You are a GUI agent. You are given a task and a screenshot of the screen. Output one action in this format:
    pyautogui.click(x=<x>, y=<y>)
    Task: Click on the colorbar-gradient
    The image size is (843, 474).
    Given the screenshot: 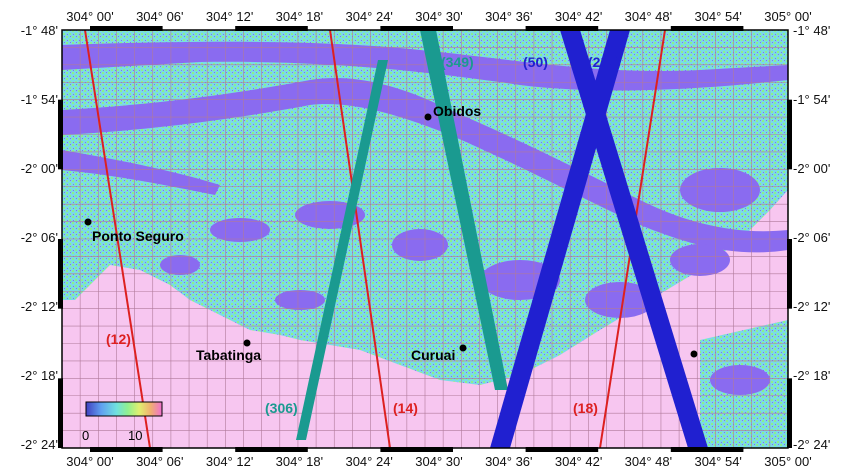 What is the action you would take?
    pyautogui.click(x=124, y=409)
    